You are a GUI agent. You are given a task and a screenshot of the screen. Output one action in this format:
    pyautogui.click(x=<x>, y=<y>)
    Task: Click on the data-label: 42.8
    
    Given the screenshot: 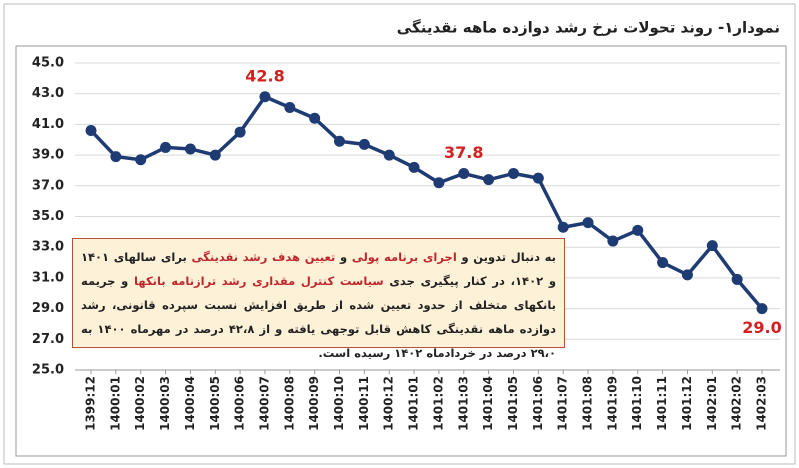 What is the action you would take?
    pyautogui.click(x=264, y=75)
    